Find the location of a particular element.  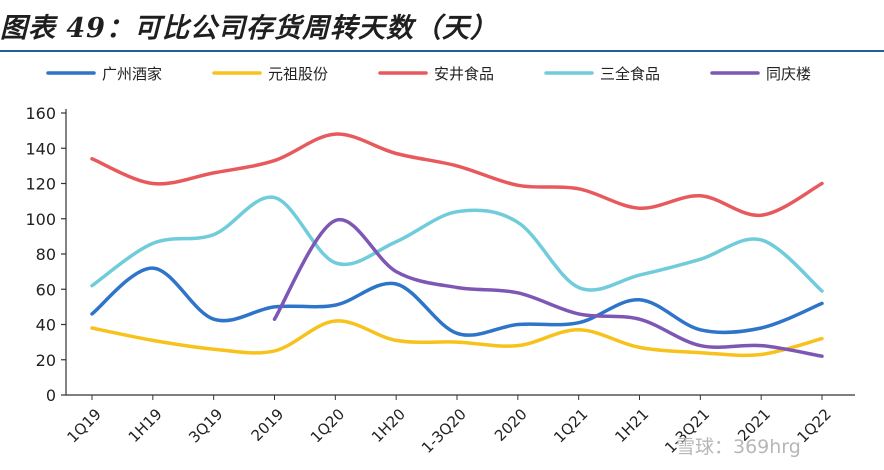

chart-title: 图表 49：可比公司存货周转天数（天） is located at coordinates (249, 28).